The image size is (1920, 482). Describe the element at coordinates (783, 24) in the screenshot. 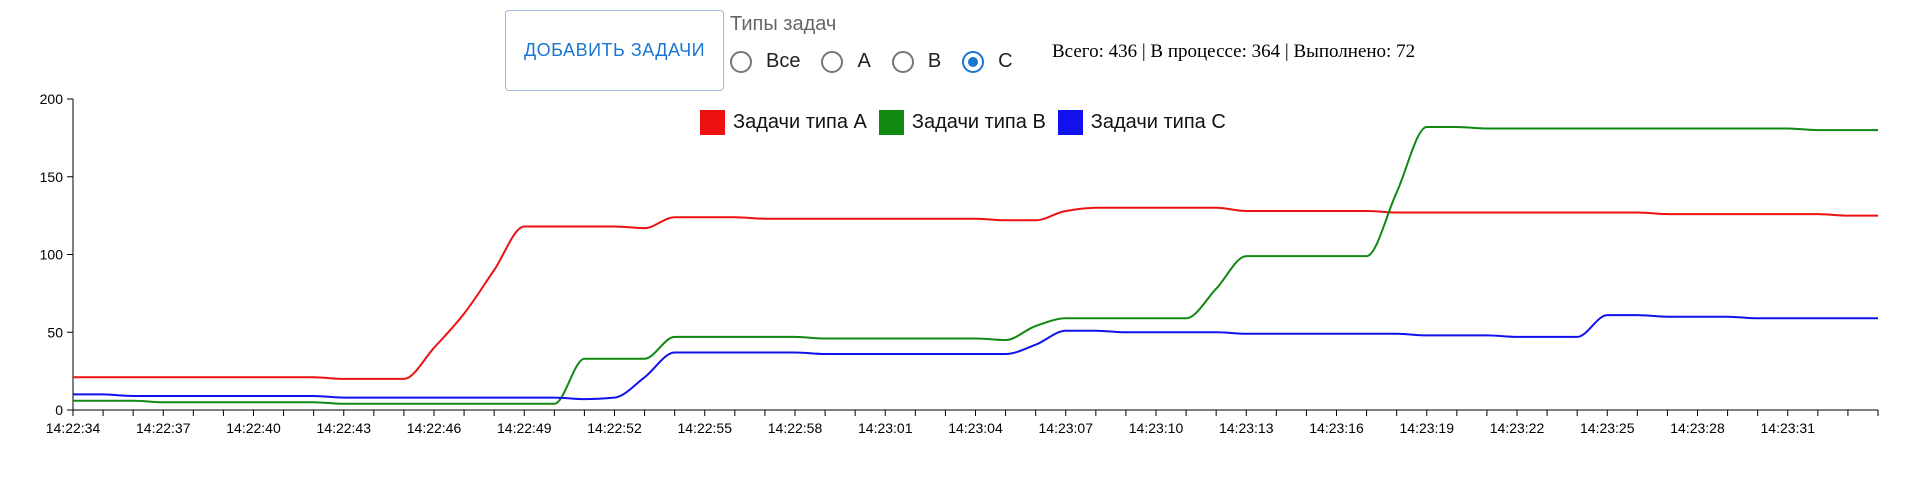

I see `task-type-filter-label: Типы задач` at that location.